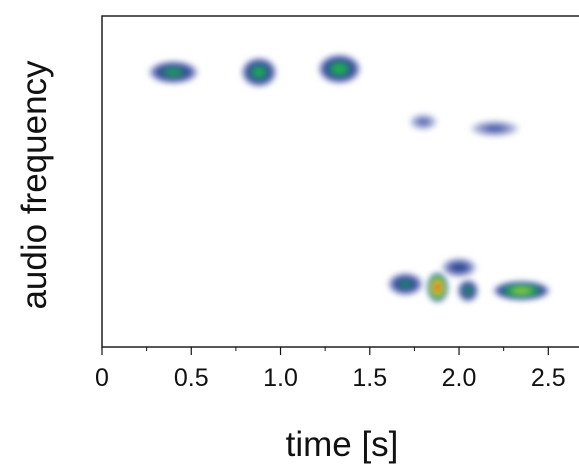 Image resolution: width=579 pixels, height=468 pixels. Describe the element at coordinates (330, 369) in the screenshot. I see `x-axis: 0 0.5 1.0 1.5 2.0 2.5` at that location.